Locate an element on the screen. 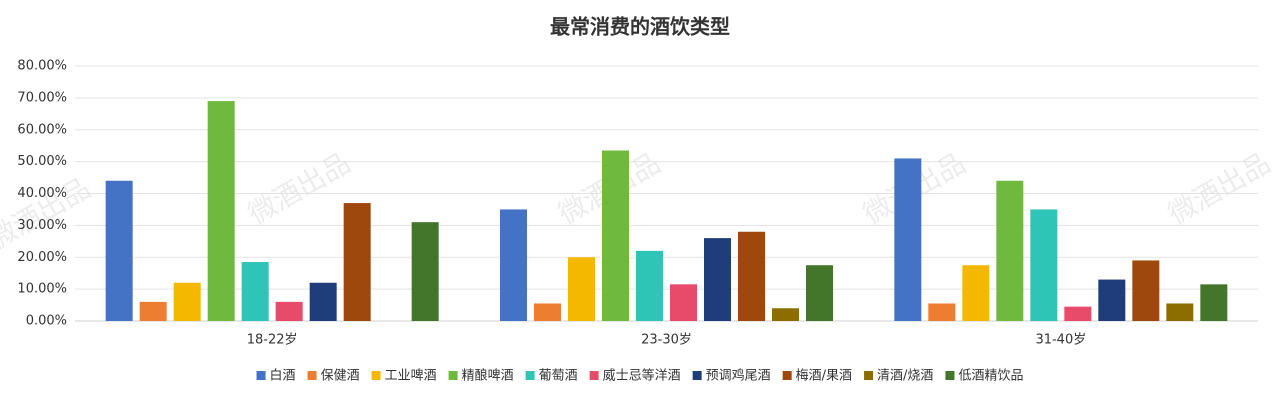 This screenshot has width=1280, height=402. x-tick-label: 23-30岁 is located at coordinates (666, 340).